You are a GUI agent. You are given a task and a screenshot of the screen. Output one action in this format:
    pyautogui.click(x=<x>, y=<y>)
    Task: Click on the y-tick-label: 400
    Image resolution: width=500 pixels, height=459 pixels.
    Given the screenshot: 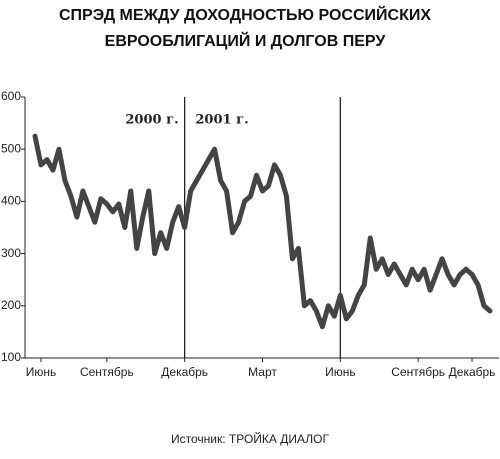 What is the action you would take?
    pyautogui.click(x=11, y=201)
    